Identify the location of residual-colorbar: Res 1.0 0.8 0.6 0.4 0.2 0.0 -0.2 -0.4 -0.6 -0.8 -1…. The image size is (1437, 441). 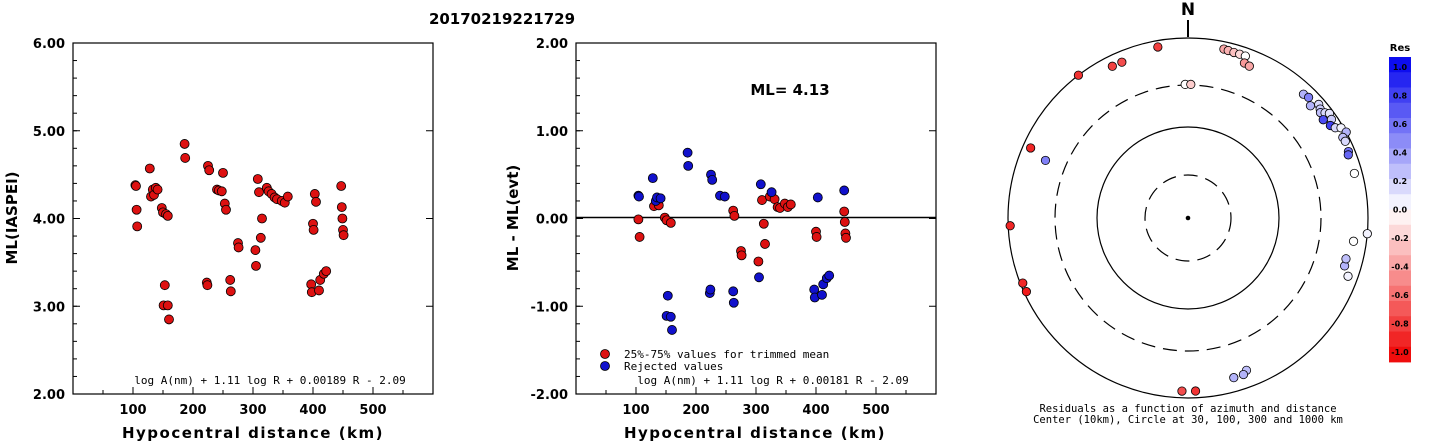
(1400, 203).